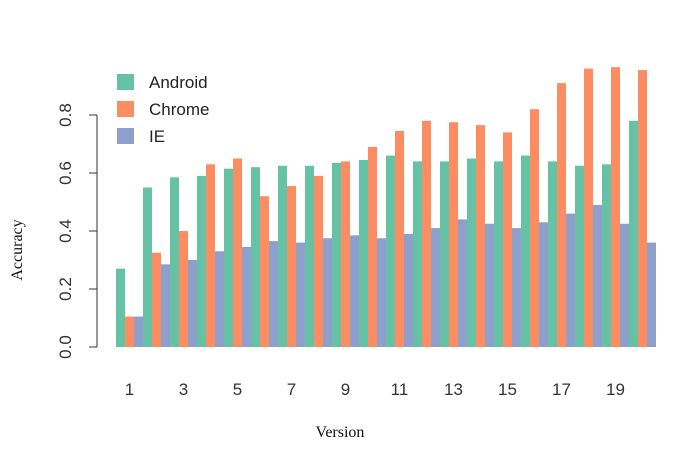  Describe the element at coordinates (178, 82) in the screenshot. I see `legend-label-android: Android` at that location.